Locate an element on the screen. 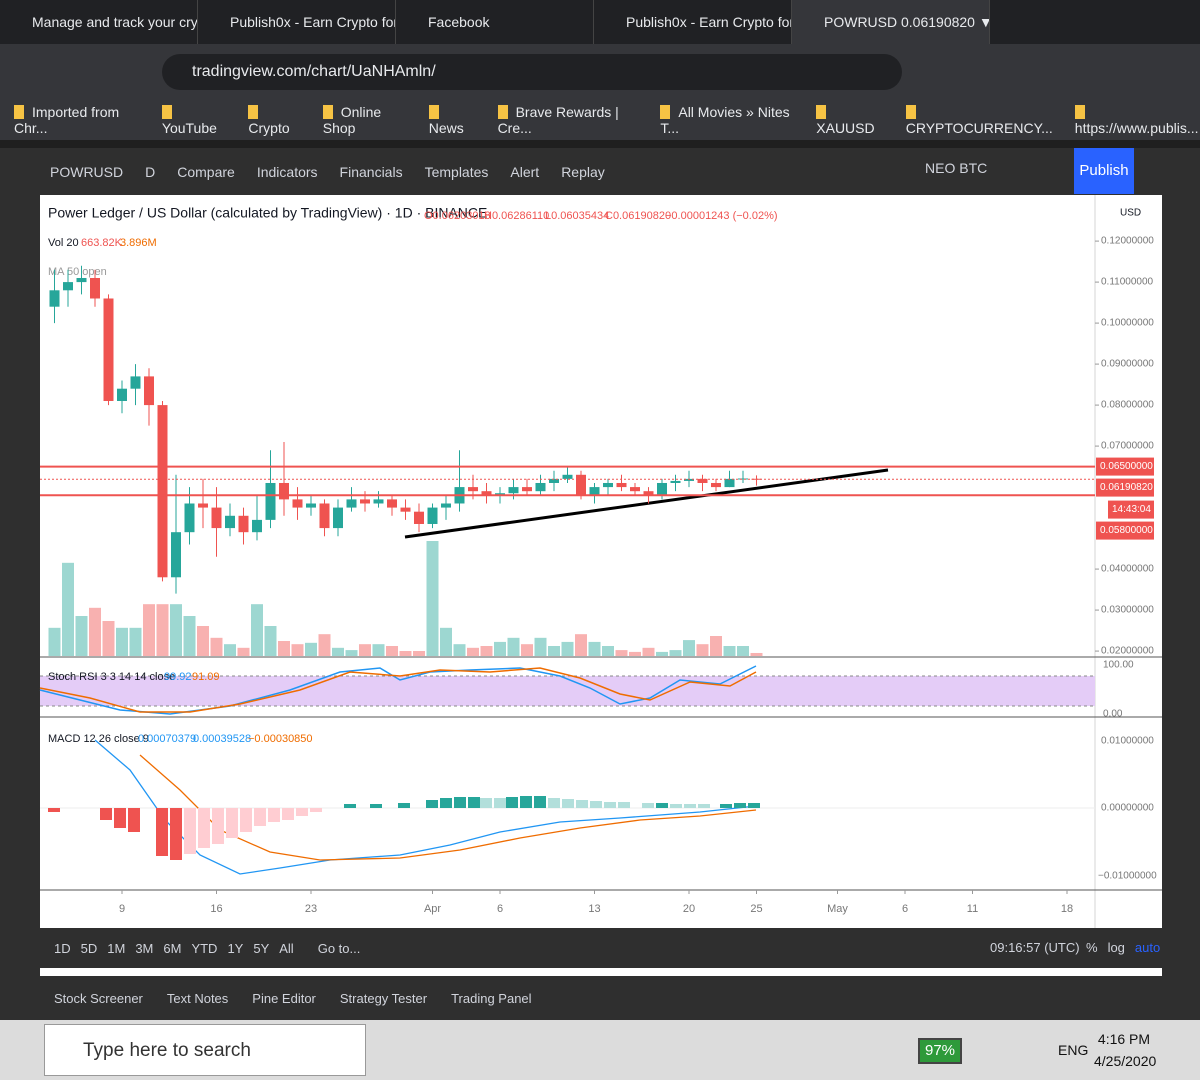 This screenshot has height=1080, width=1200. toolbar-button: Indicators is located at coordinates (287, 171).